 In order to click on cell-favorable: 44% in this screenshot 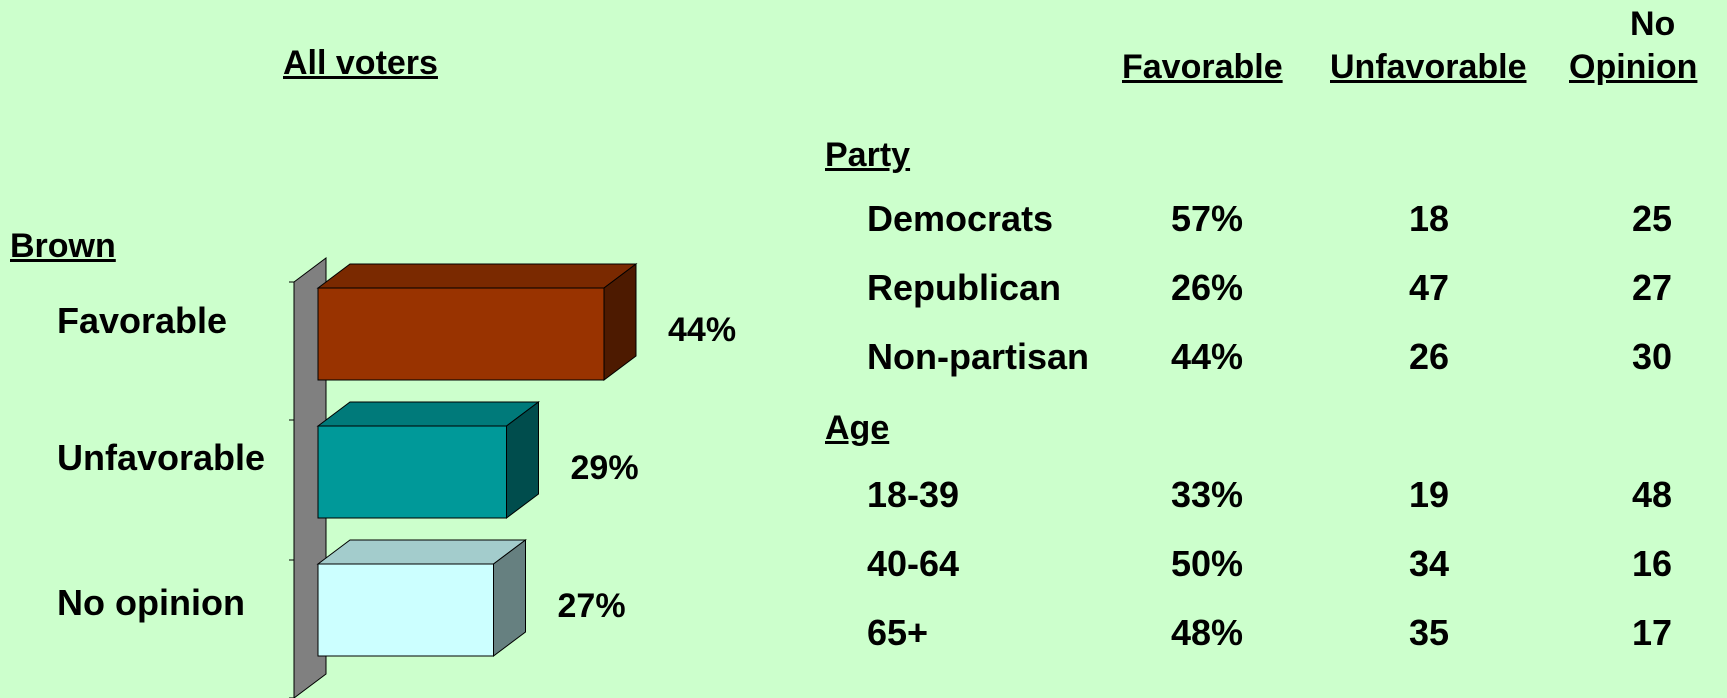, I will do `click(1207, 356)`.